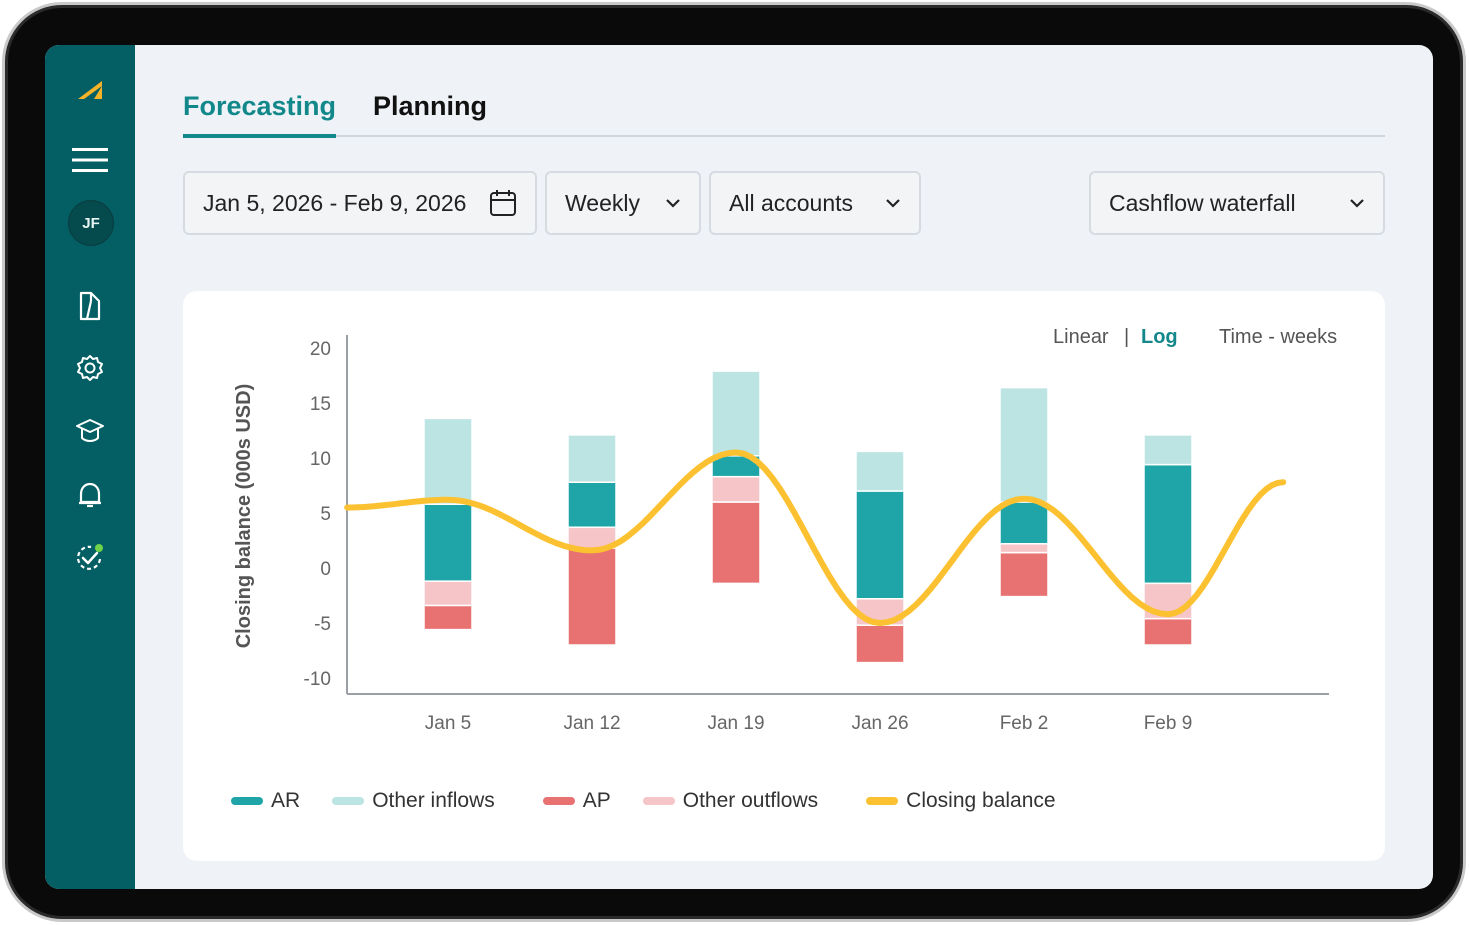 This screenshot has width=1469, height=925. I want to click on sidebar: JF, so click(90, 467).